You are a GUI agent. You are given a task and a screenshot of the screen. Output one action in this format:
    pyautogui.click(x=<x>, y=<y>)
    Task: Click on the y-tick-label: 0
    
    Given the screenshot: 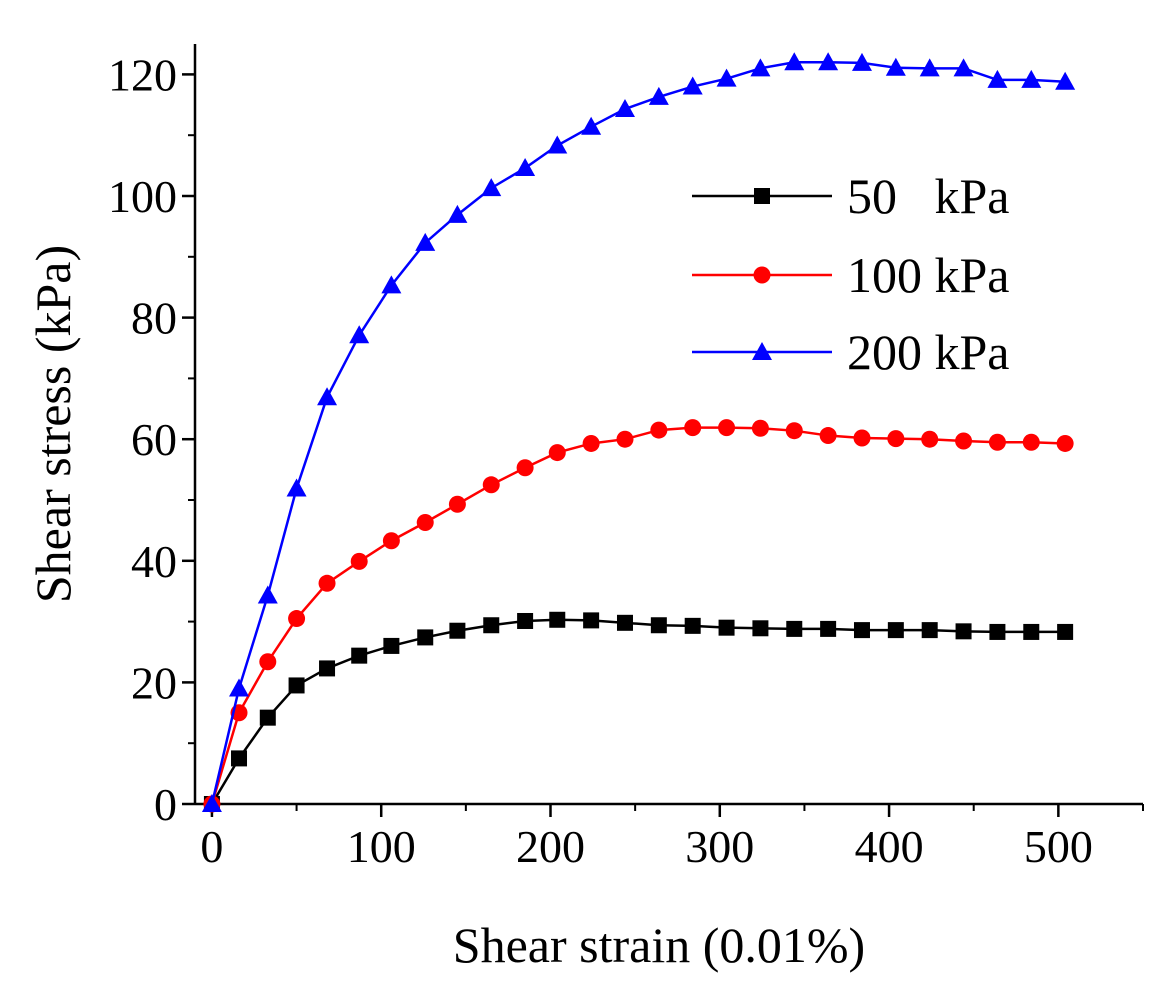 What is the action you would take?
    pyautogui.click(x=165, y=804)
    